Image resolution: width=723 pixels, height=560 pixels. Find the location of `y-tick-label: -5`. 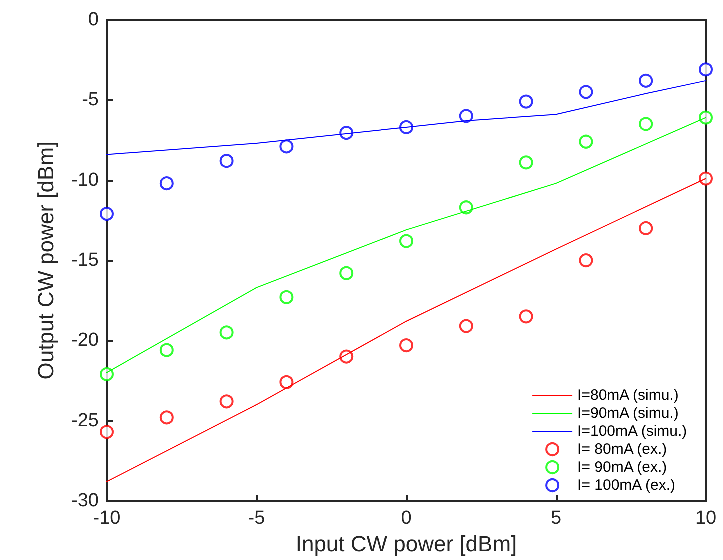

y-tick-label: -5 is located at coordinates (90, 100).